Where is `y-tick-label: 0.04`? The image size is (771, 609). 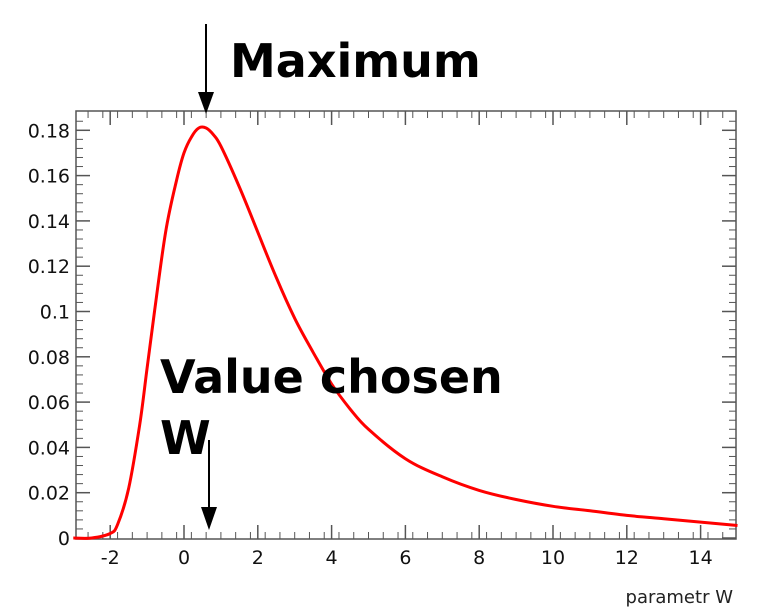
y-tick-label: 0.04 is located at coordinates (49, 448).